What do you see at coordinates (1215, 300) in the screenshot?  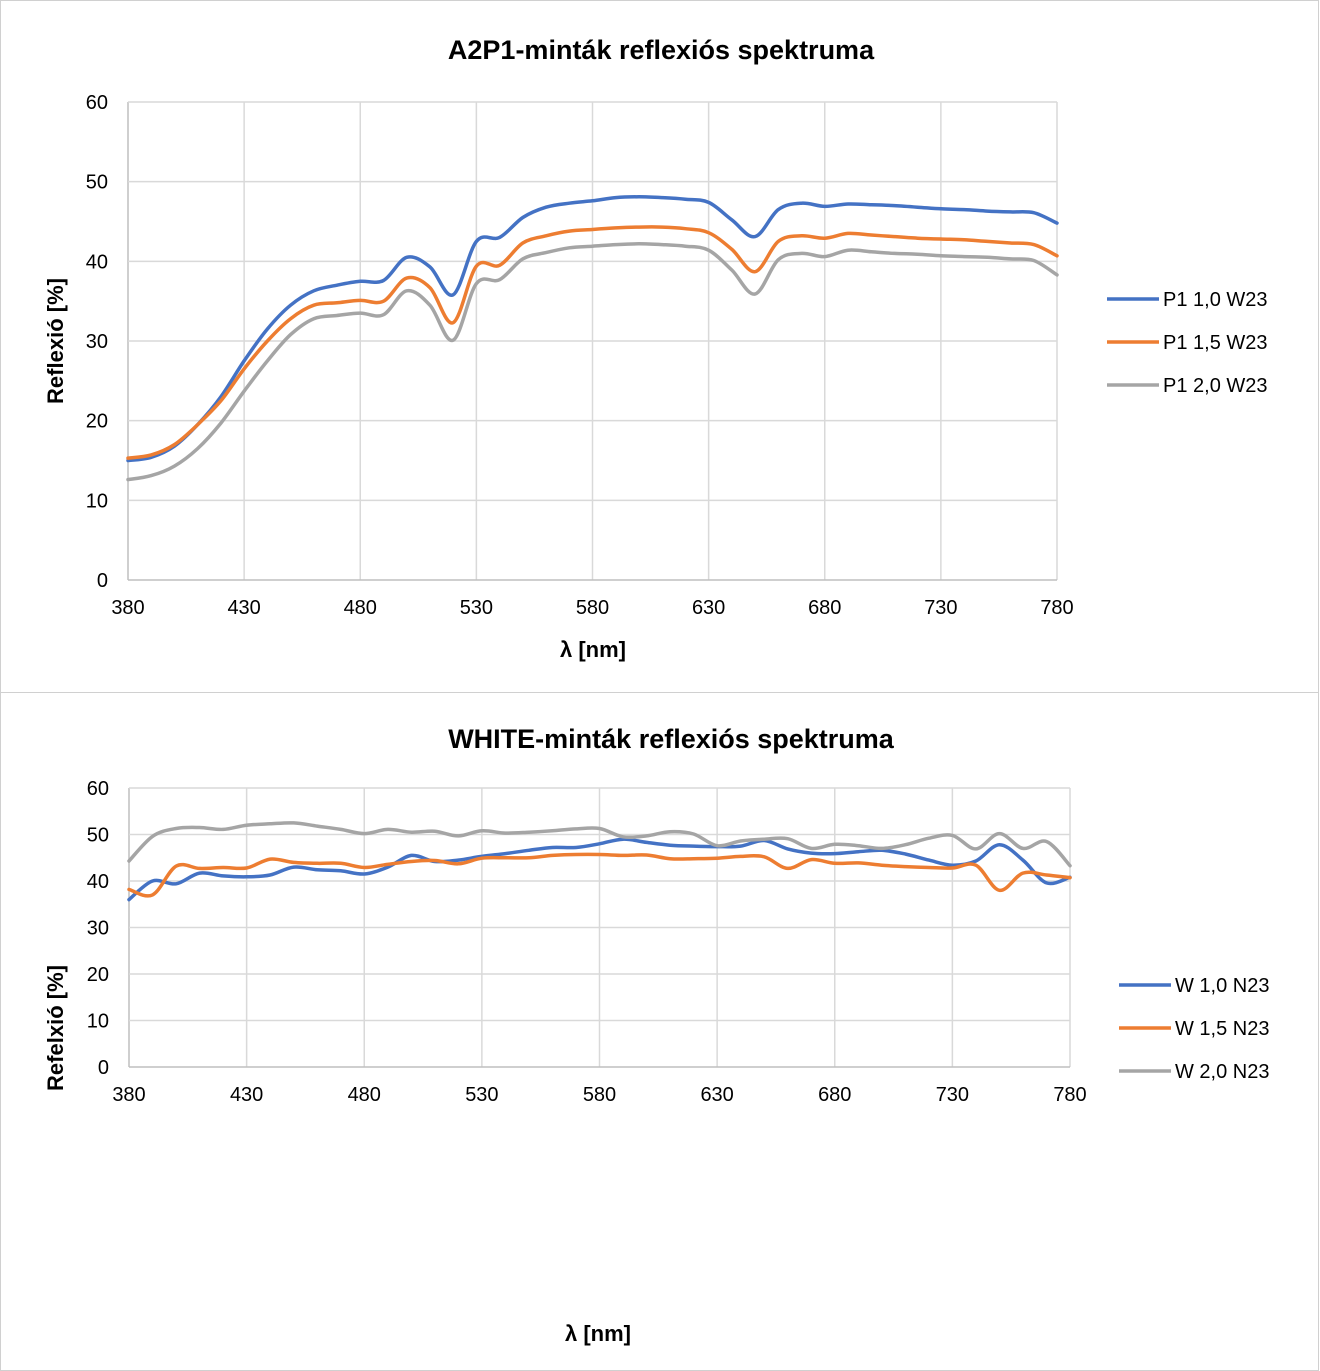 I see `legend-label: P1 1,0 W23` at bounding box center [1215, 300].